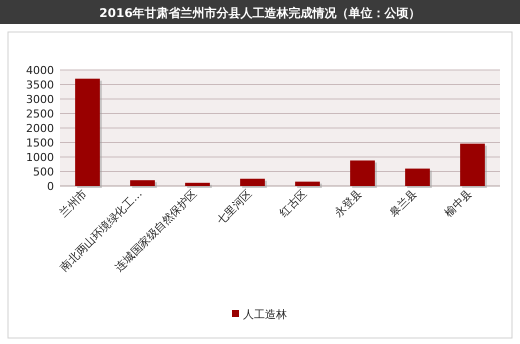 The height and width of the screenshot is (344, 520). Describe the element at coordinates (234, 207) in the screenshot. I see `x-tick-label: 七里河区` at that location.